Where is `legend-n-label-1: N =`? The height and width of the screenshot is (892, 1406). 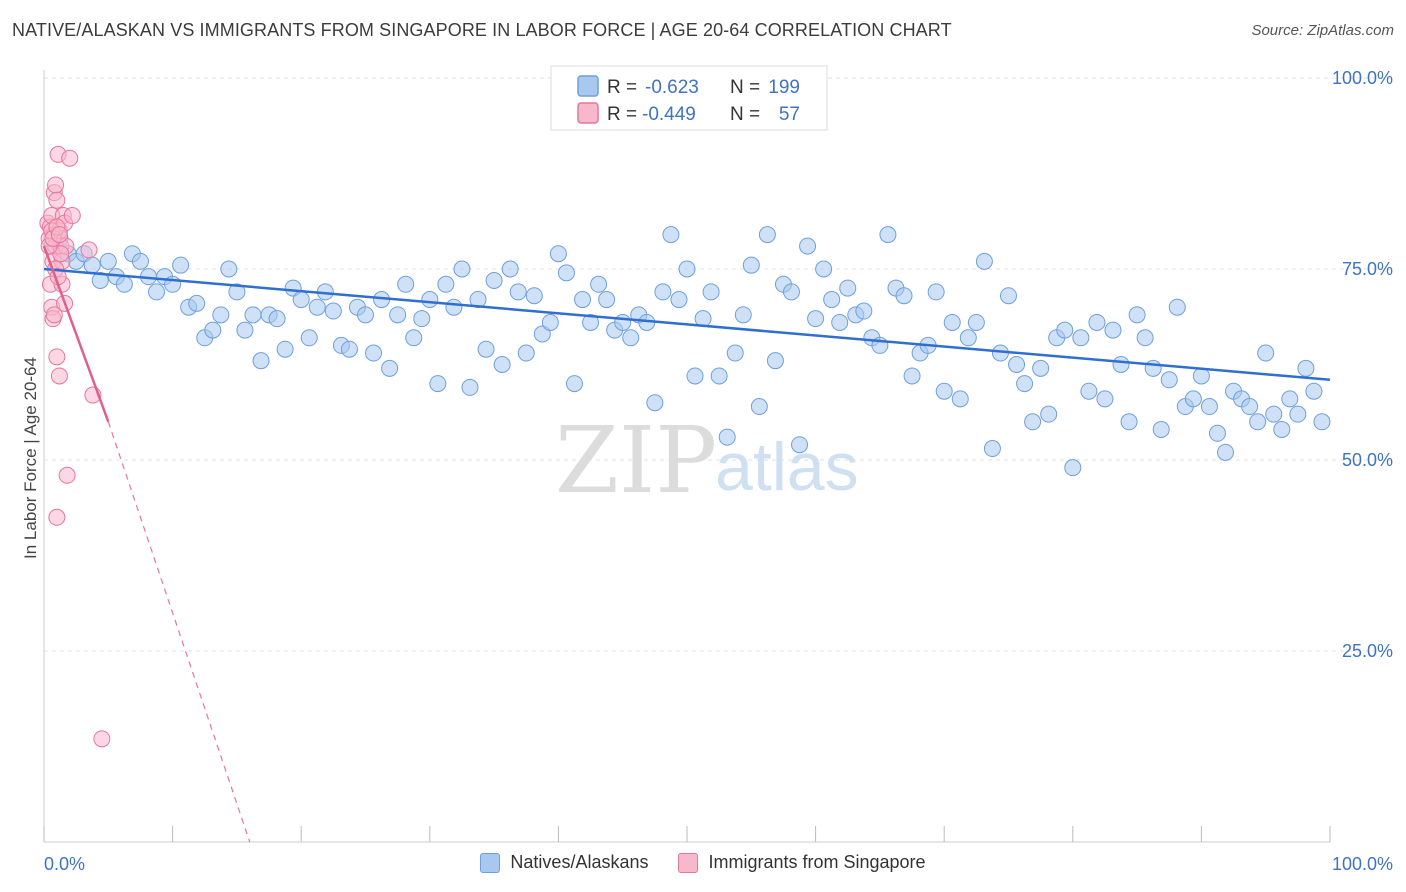 legend-n-label-1: N = is located at coordinates (745, 87).